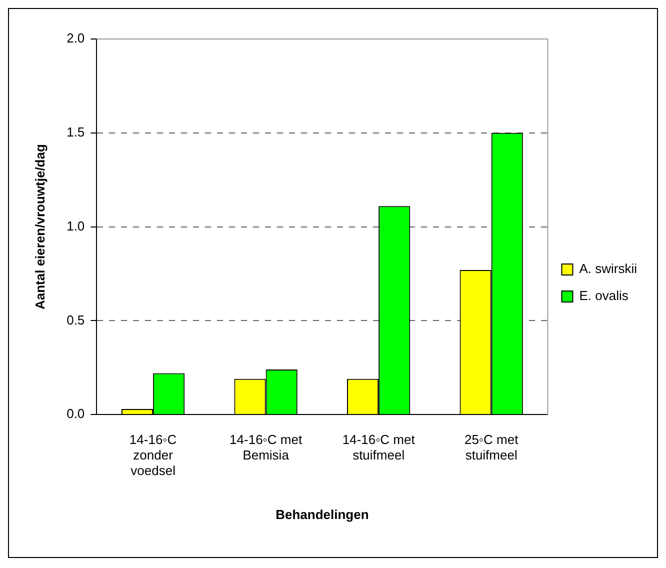 The height and width of the screenshot is (568, 666). I want to click on x-tick-label: 25◦C met stuifmeel, so click(491, 447).